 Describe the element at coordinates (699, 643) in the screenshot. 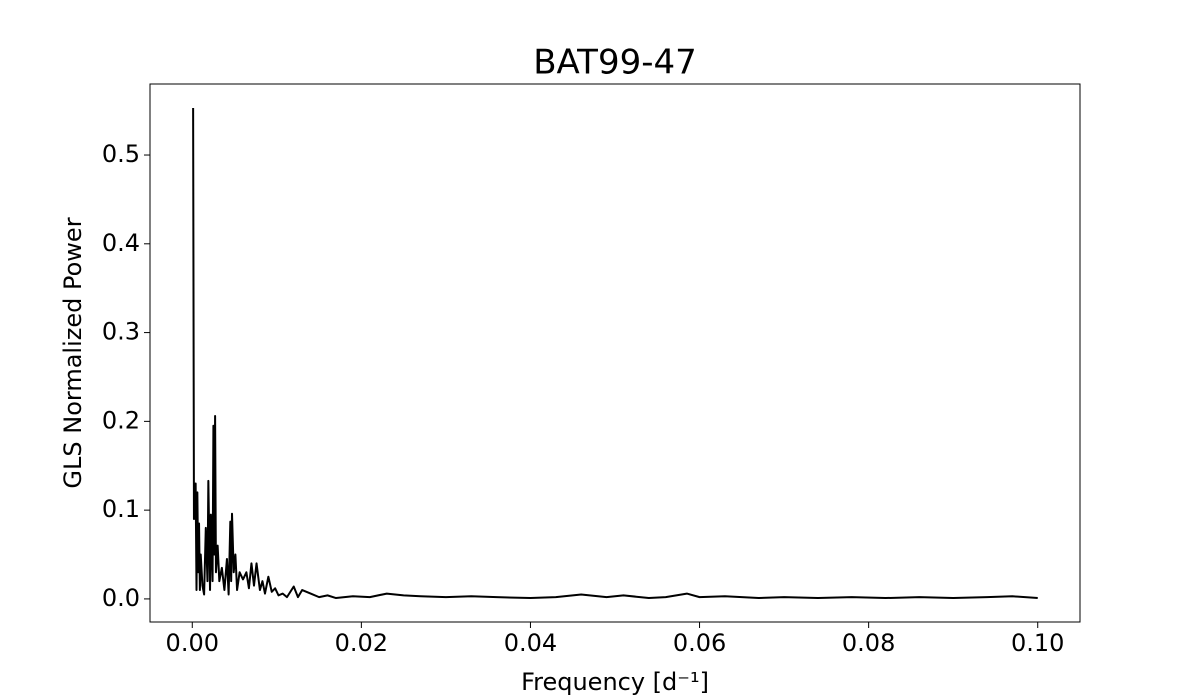

I see `x-tick-label: 0.06` at that location.